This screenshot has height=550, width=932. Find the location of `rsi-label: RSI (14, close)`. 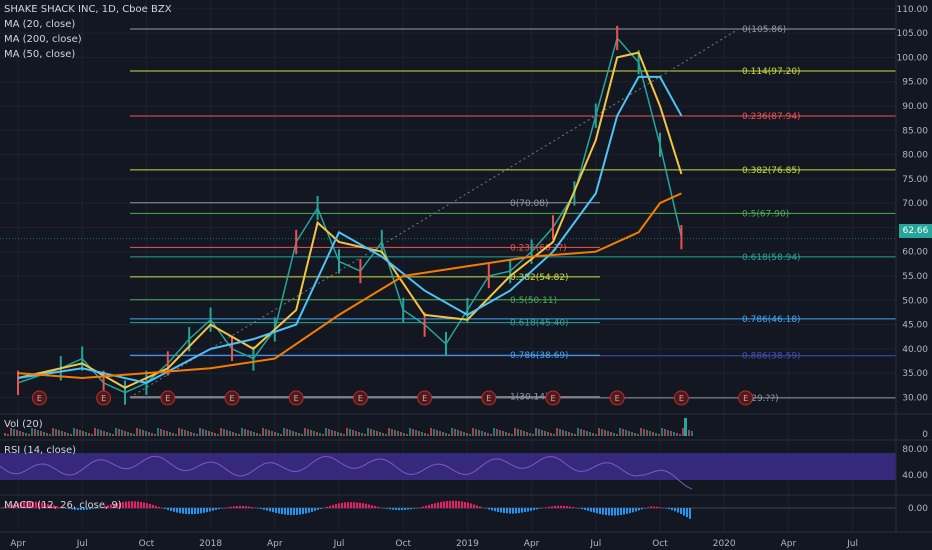

rsi-label: RSI (14, close) is located at coordinates (40, 450).